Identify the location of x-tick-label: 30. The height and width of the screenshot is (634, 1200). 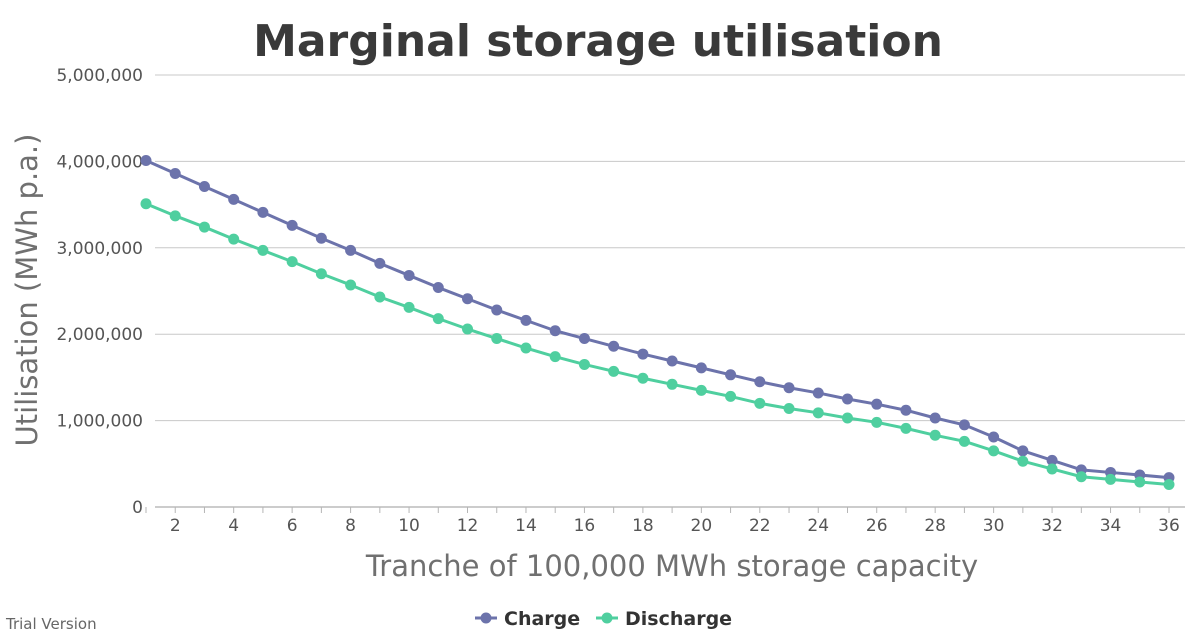
(994, 526).